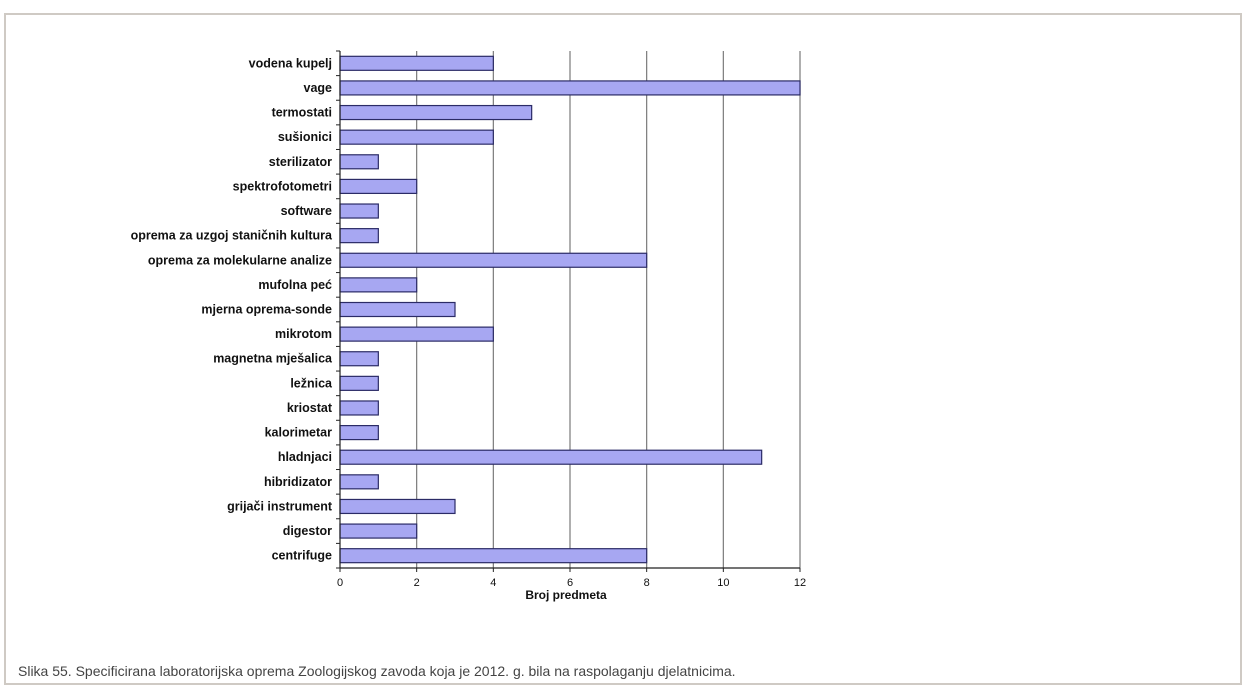  I want to click on x-tick-label: 0, so click(340, 583).